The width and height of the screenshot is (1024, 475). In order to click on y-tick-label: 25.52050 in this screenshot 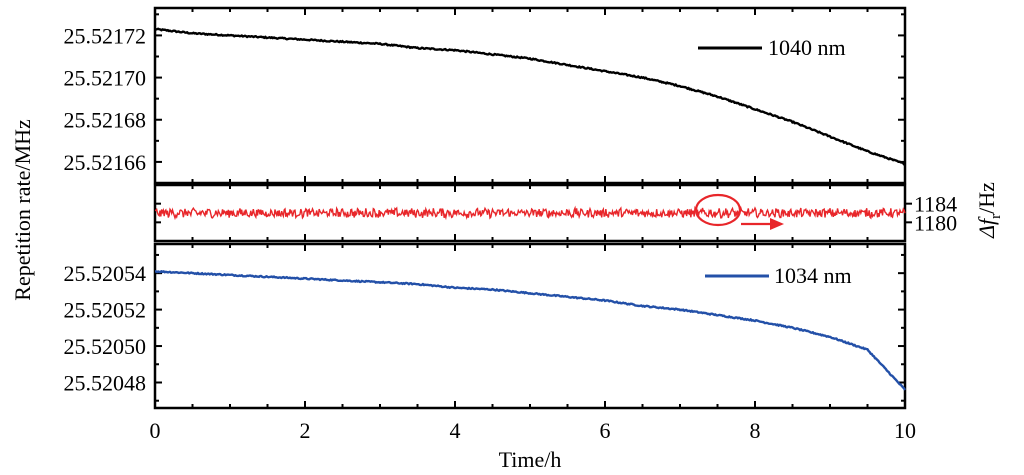, I will do `click(105, 346)`.